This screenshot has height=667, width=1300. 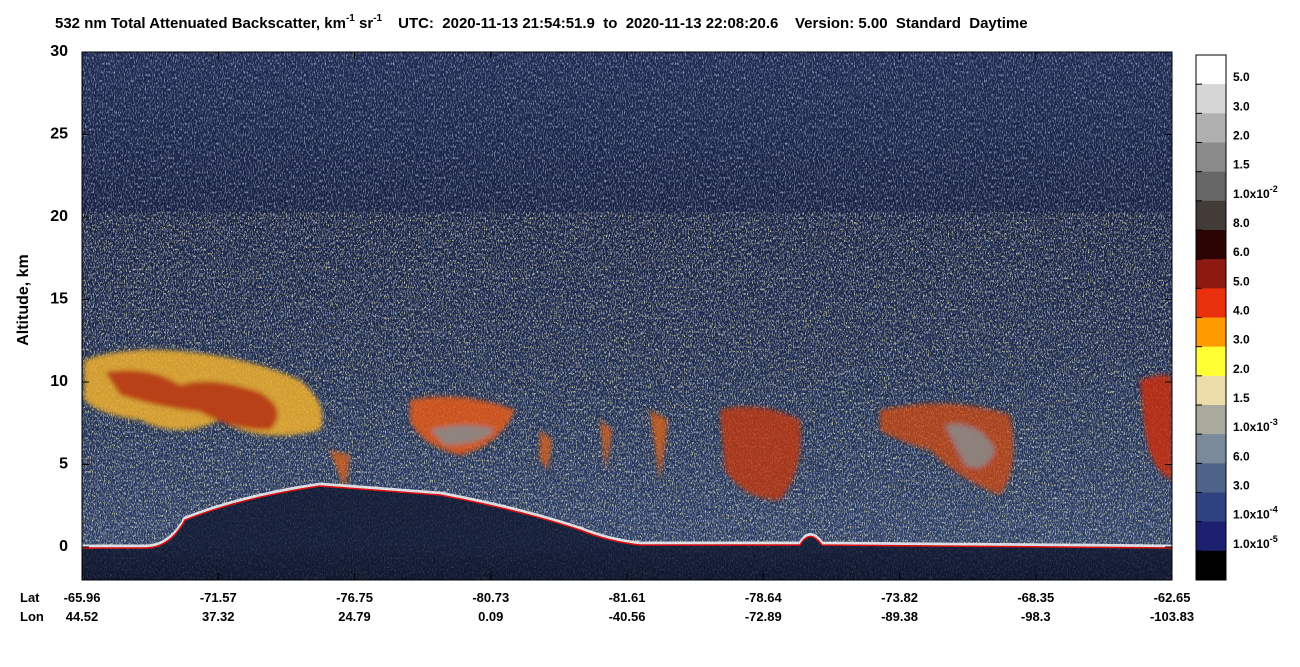 What do you see at coordinates (32, 616) in the screenshot?
I see `x-row-label: Lon` at bounding box center [32, 616].